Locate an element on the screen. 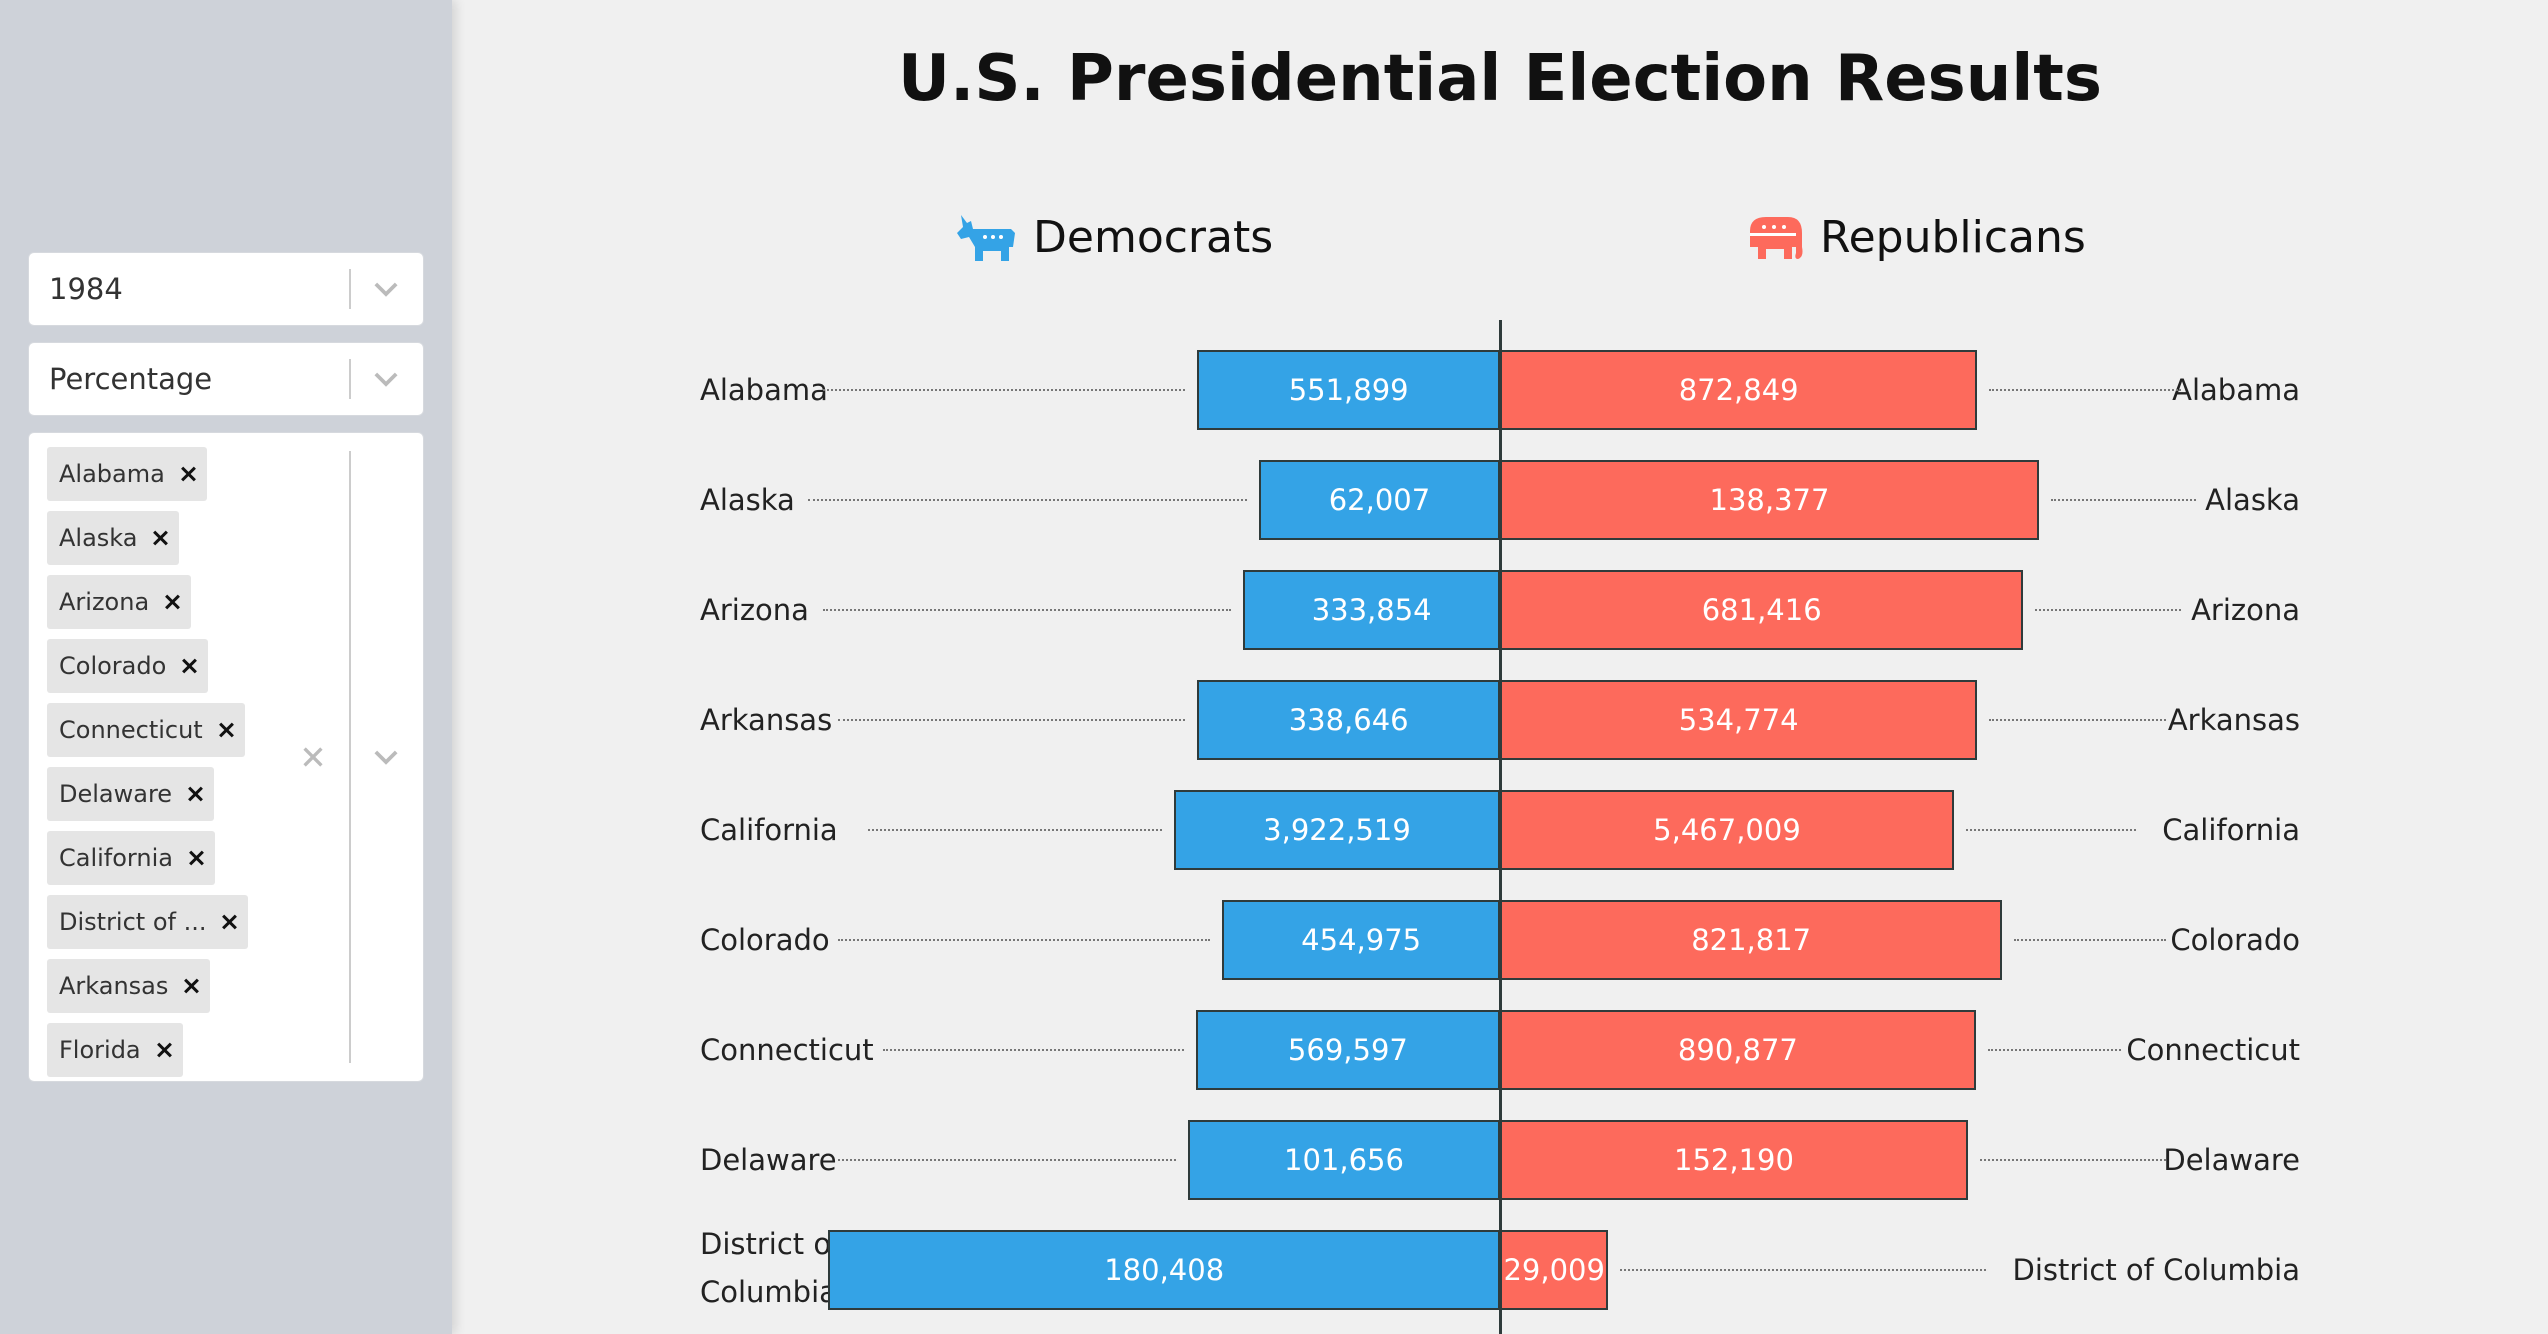  democrat-bar: 333,854 is located at coordinates (1371, 610).